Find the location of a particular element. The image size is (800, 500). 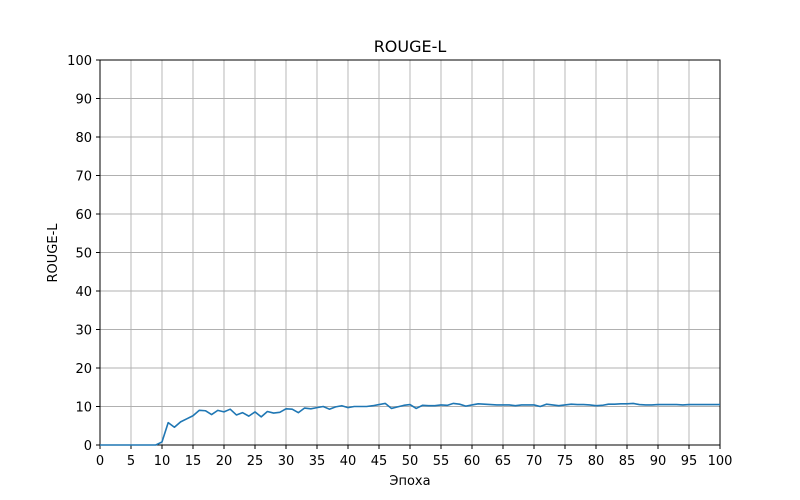

y-axis-label: ROUGE-L is located at coordinates (53, 253).